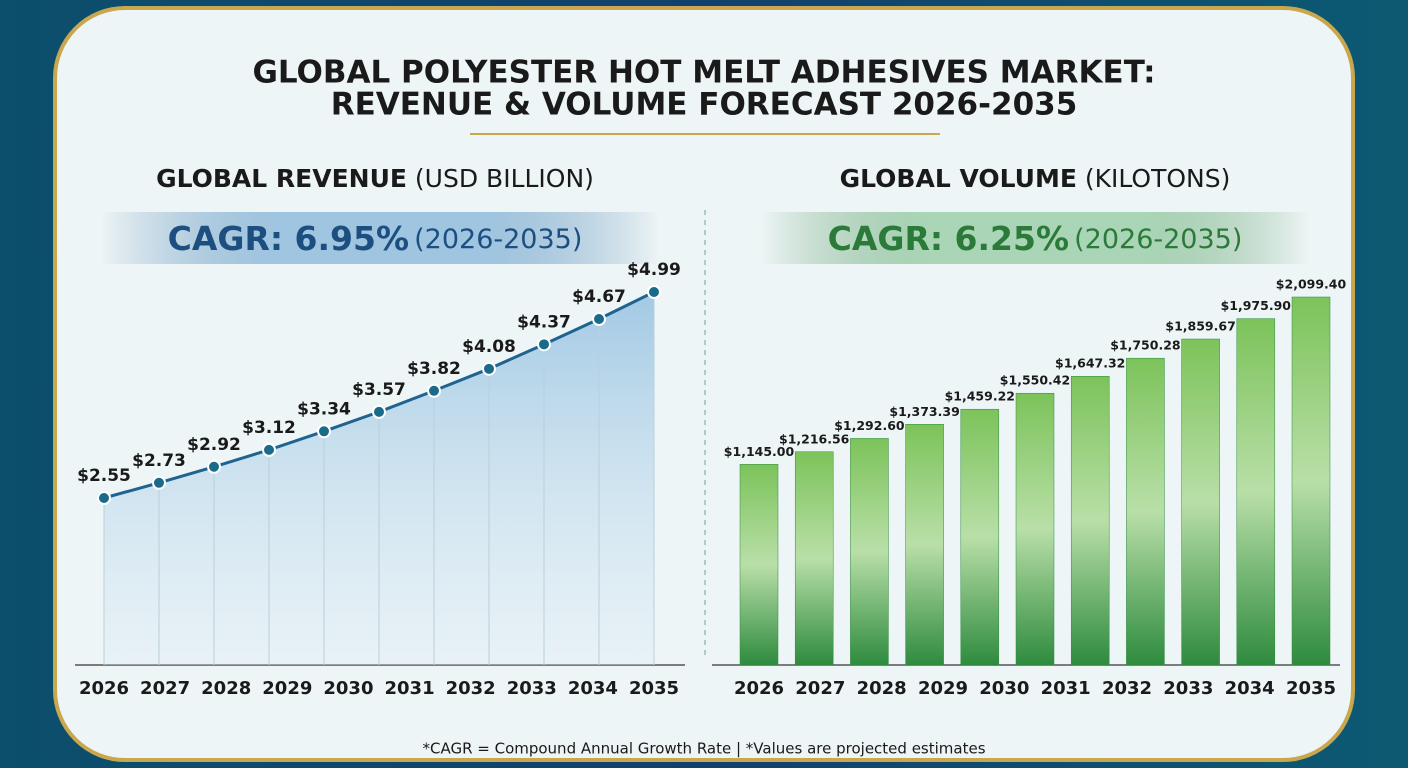 The width and height of the screenshot is (1408, 772). I want to click on data-label: $1,647.32, so click(1090, 363).